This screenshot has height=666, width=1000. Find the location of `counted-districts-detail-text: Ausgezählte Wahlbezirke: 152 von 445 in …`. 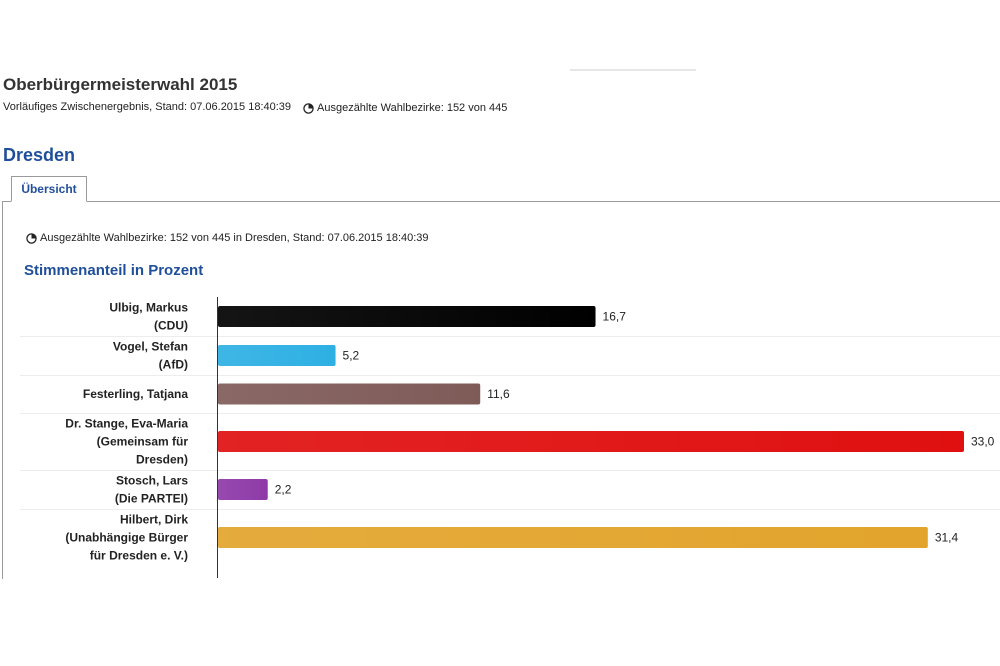

counted-districts-detail-text: Ausgezählte Wahlbezirke: 152 von 445 in … is located at coordinates (234, 238).